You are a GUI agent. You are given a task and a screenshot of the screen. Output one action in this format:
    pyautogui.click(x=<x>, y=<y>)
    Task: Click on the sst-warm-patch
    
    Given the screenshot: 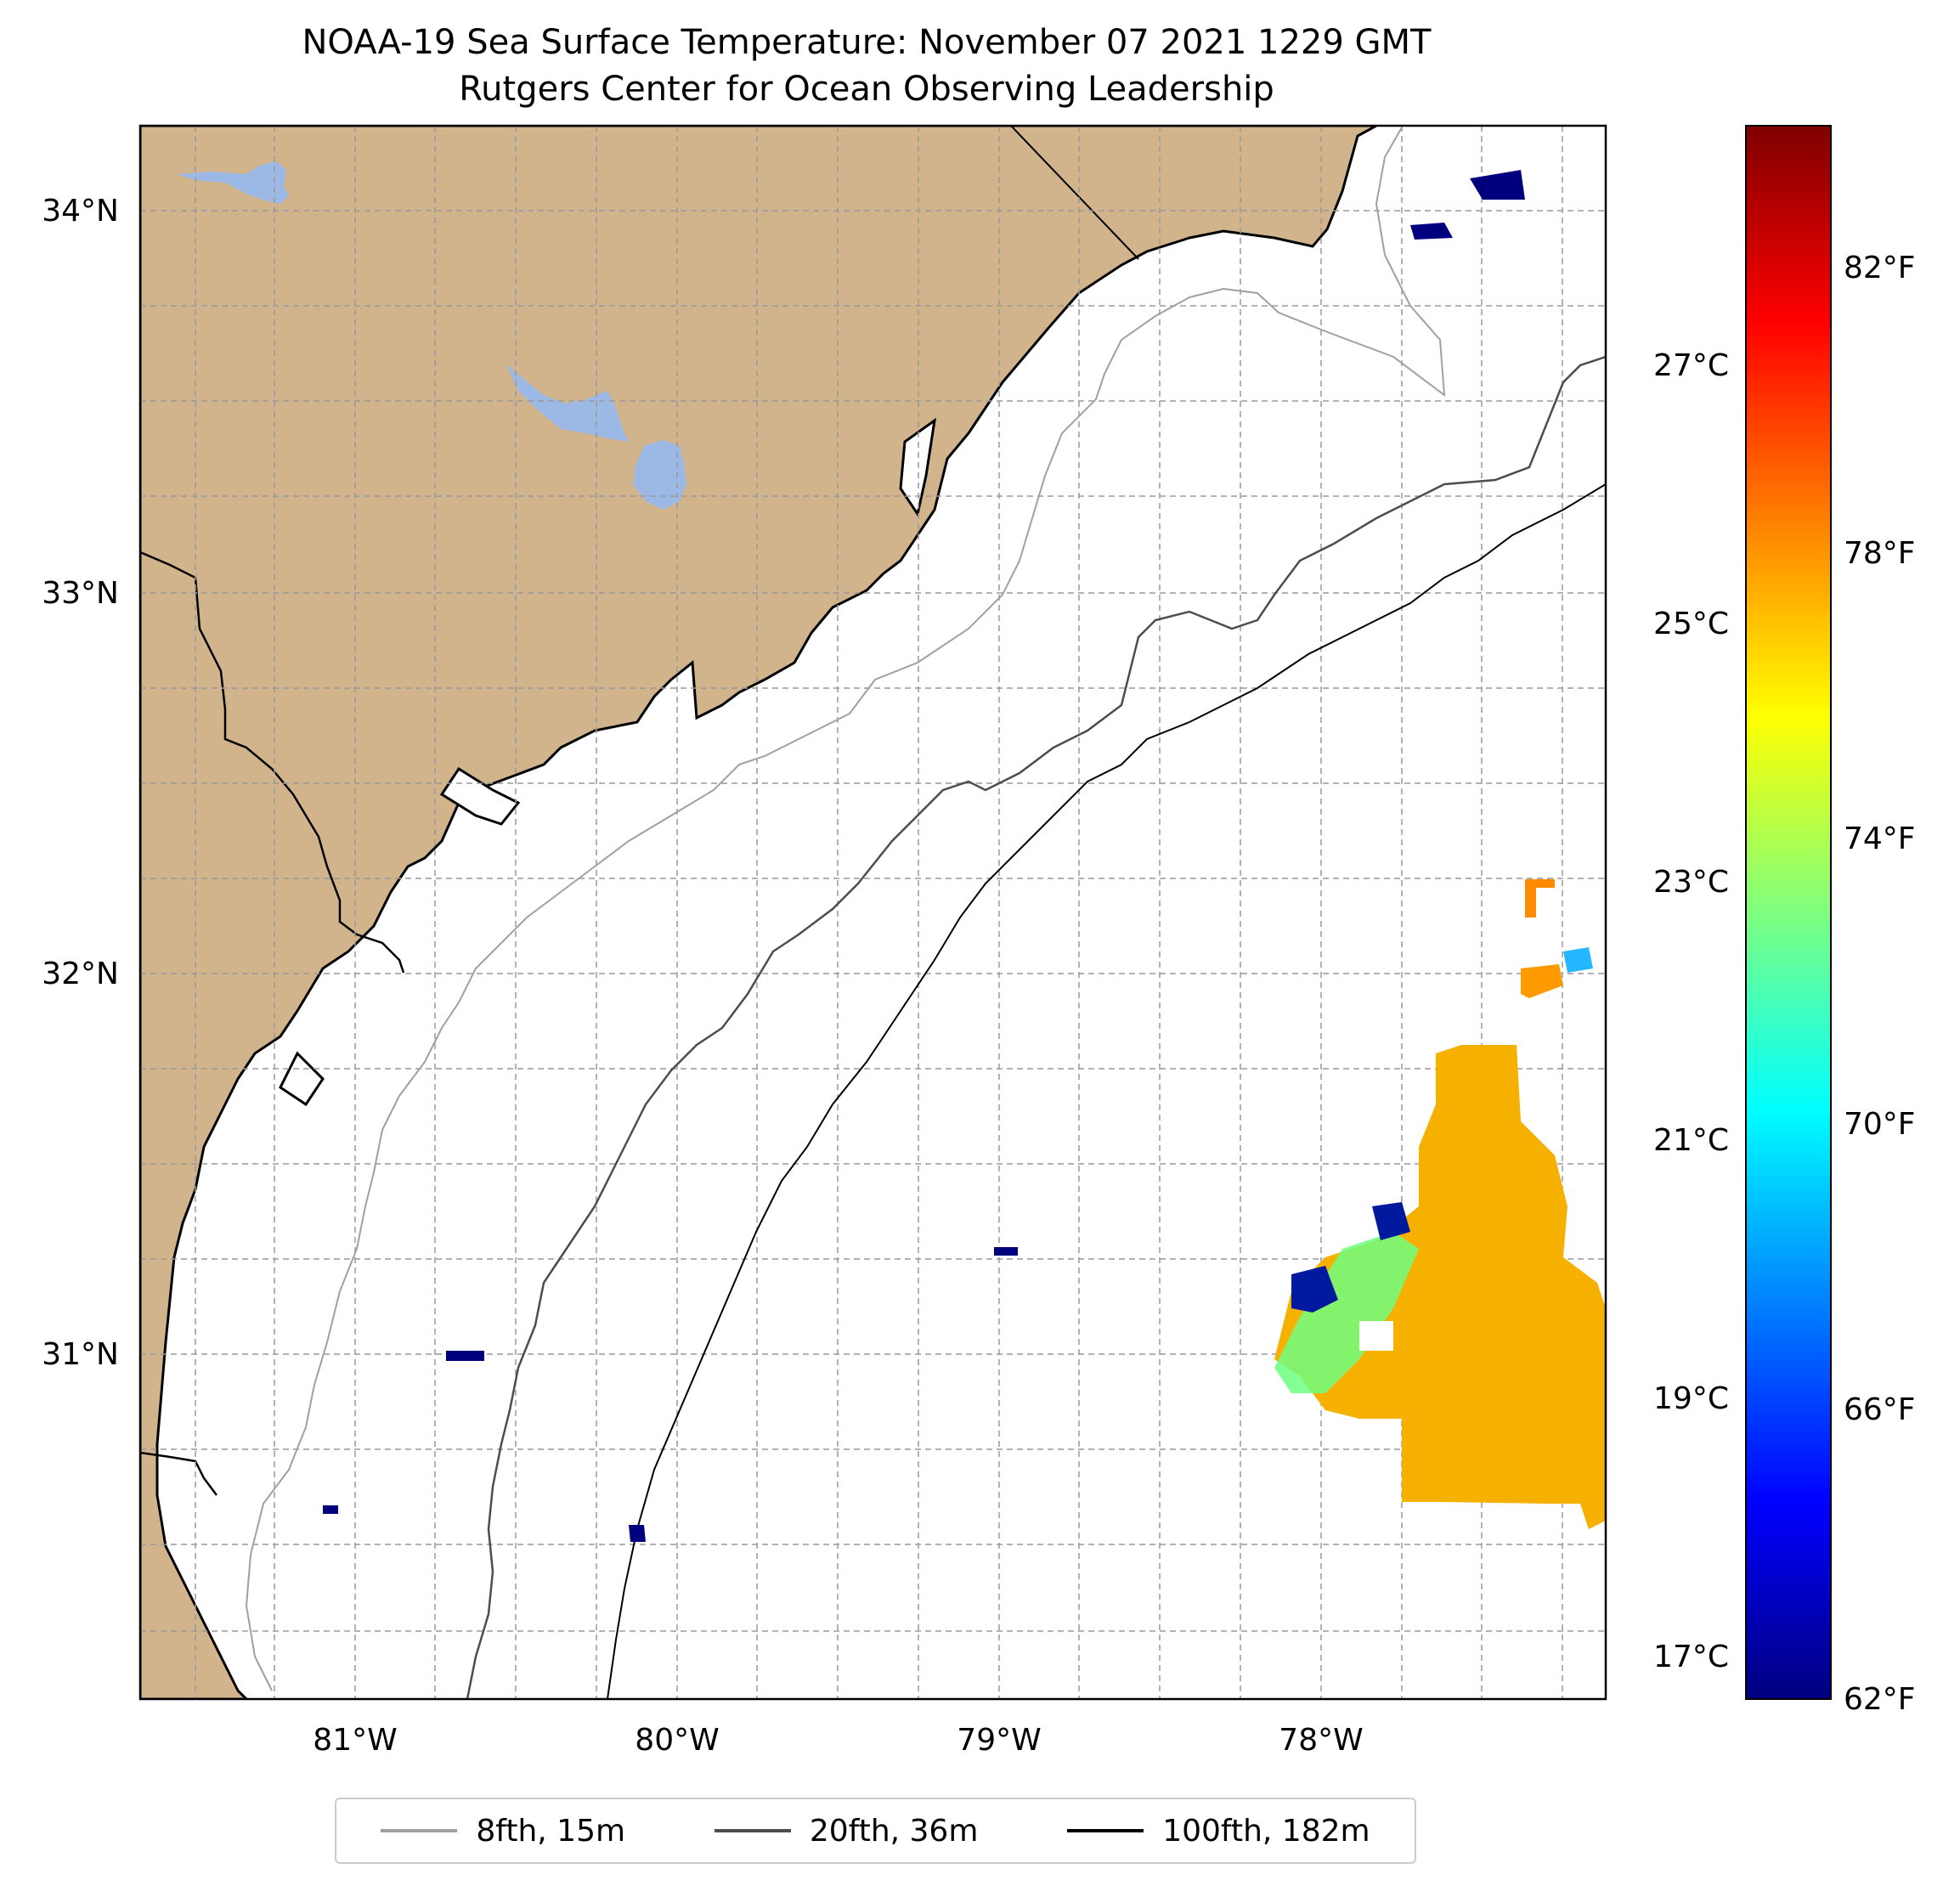 What is the action you would take?
    pyautogui.click(x=1440, y=1287)
    